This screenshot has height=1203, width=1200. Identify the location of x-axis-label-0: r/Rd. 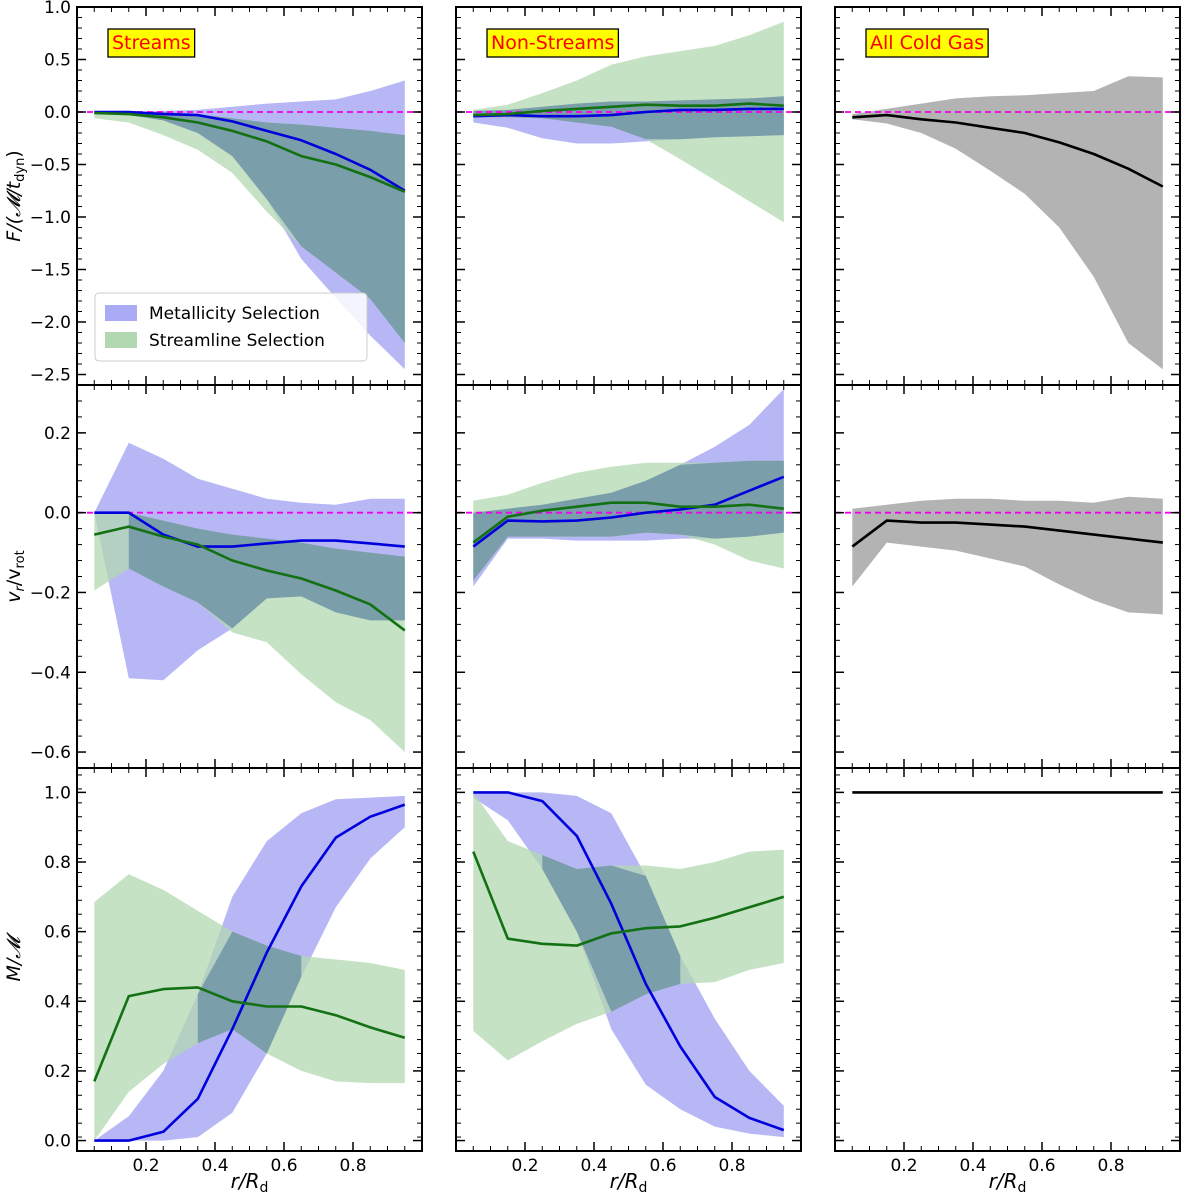
(250, 1182).